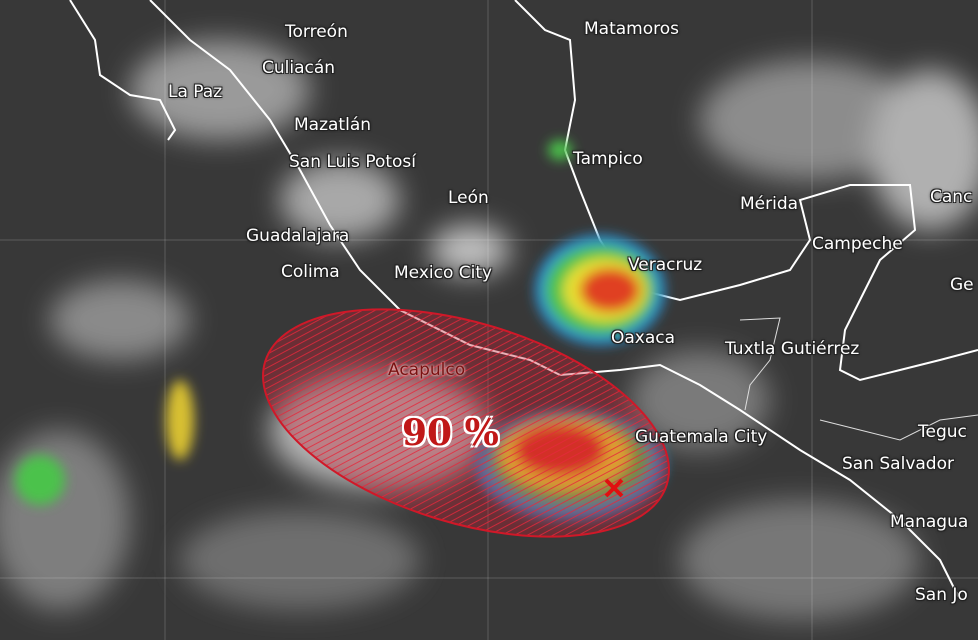  What do you see at coordinates (468, 198) in the screenshot?
I see `city-label: León` at bounding box center [468, 198].